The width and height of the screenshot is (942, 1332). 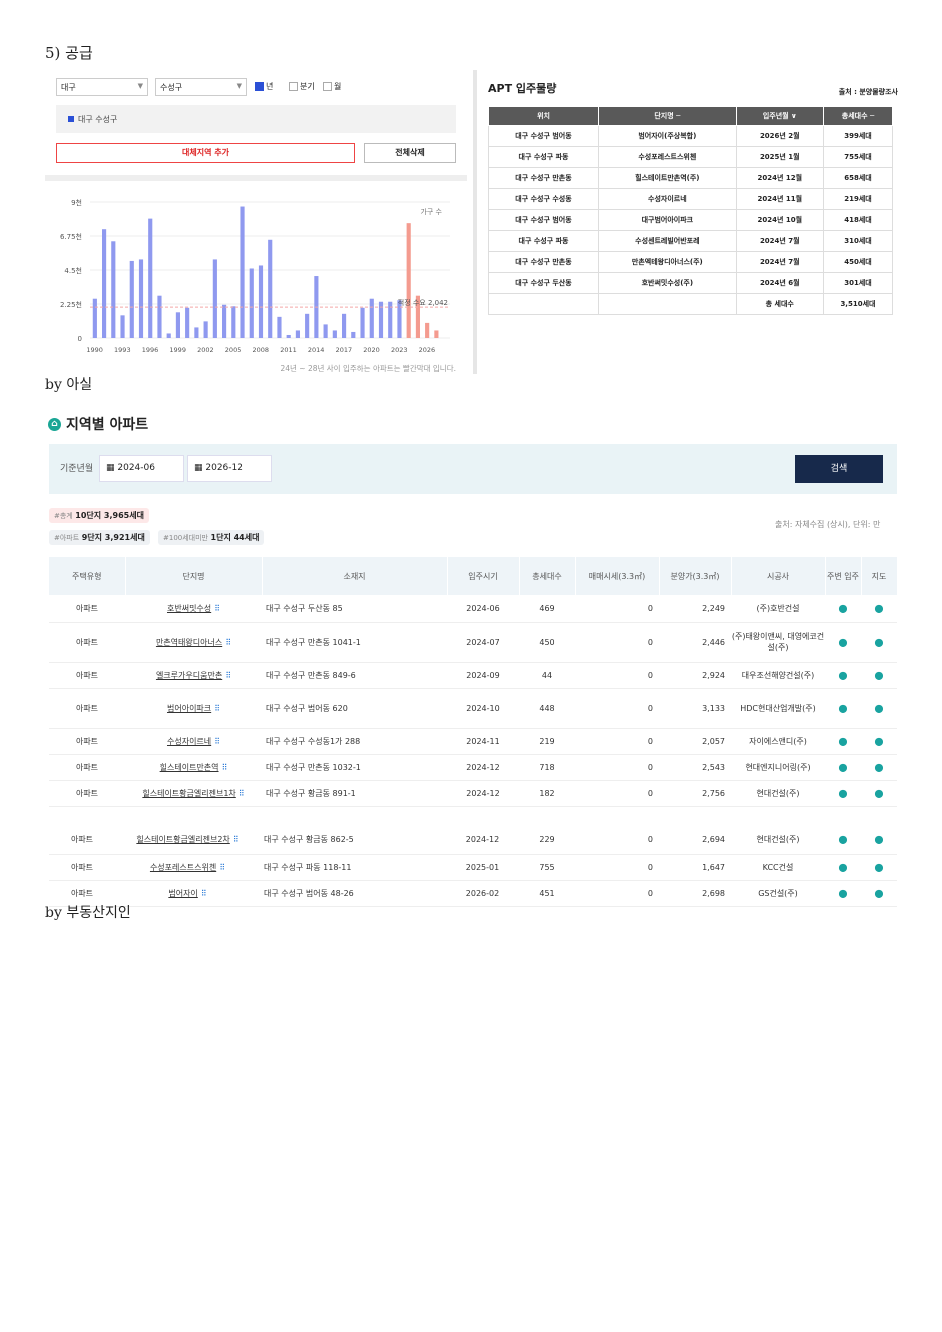 What do you see at coordinates (779, 136) in the screenshot?
I see `apt-cell: 2026년 2월` at bounding box center [779, 136].